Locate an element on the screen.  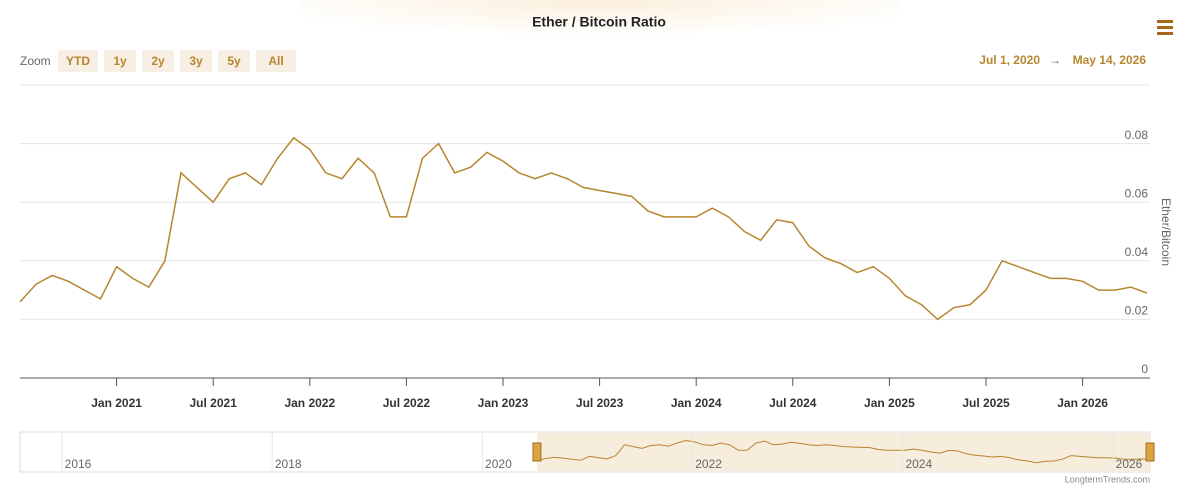
zoom-button-label: 2y is located at coordinates (158, 61).